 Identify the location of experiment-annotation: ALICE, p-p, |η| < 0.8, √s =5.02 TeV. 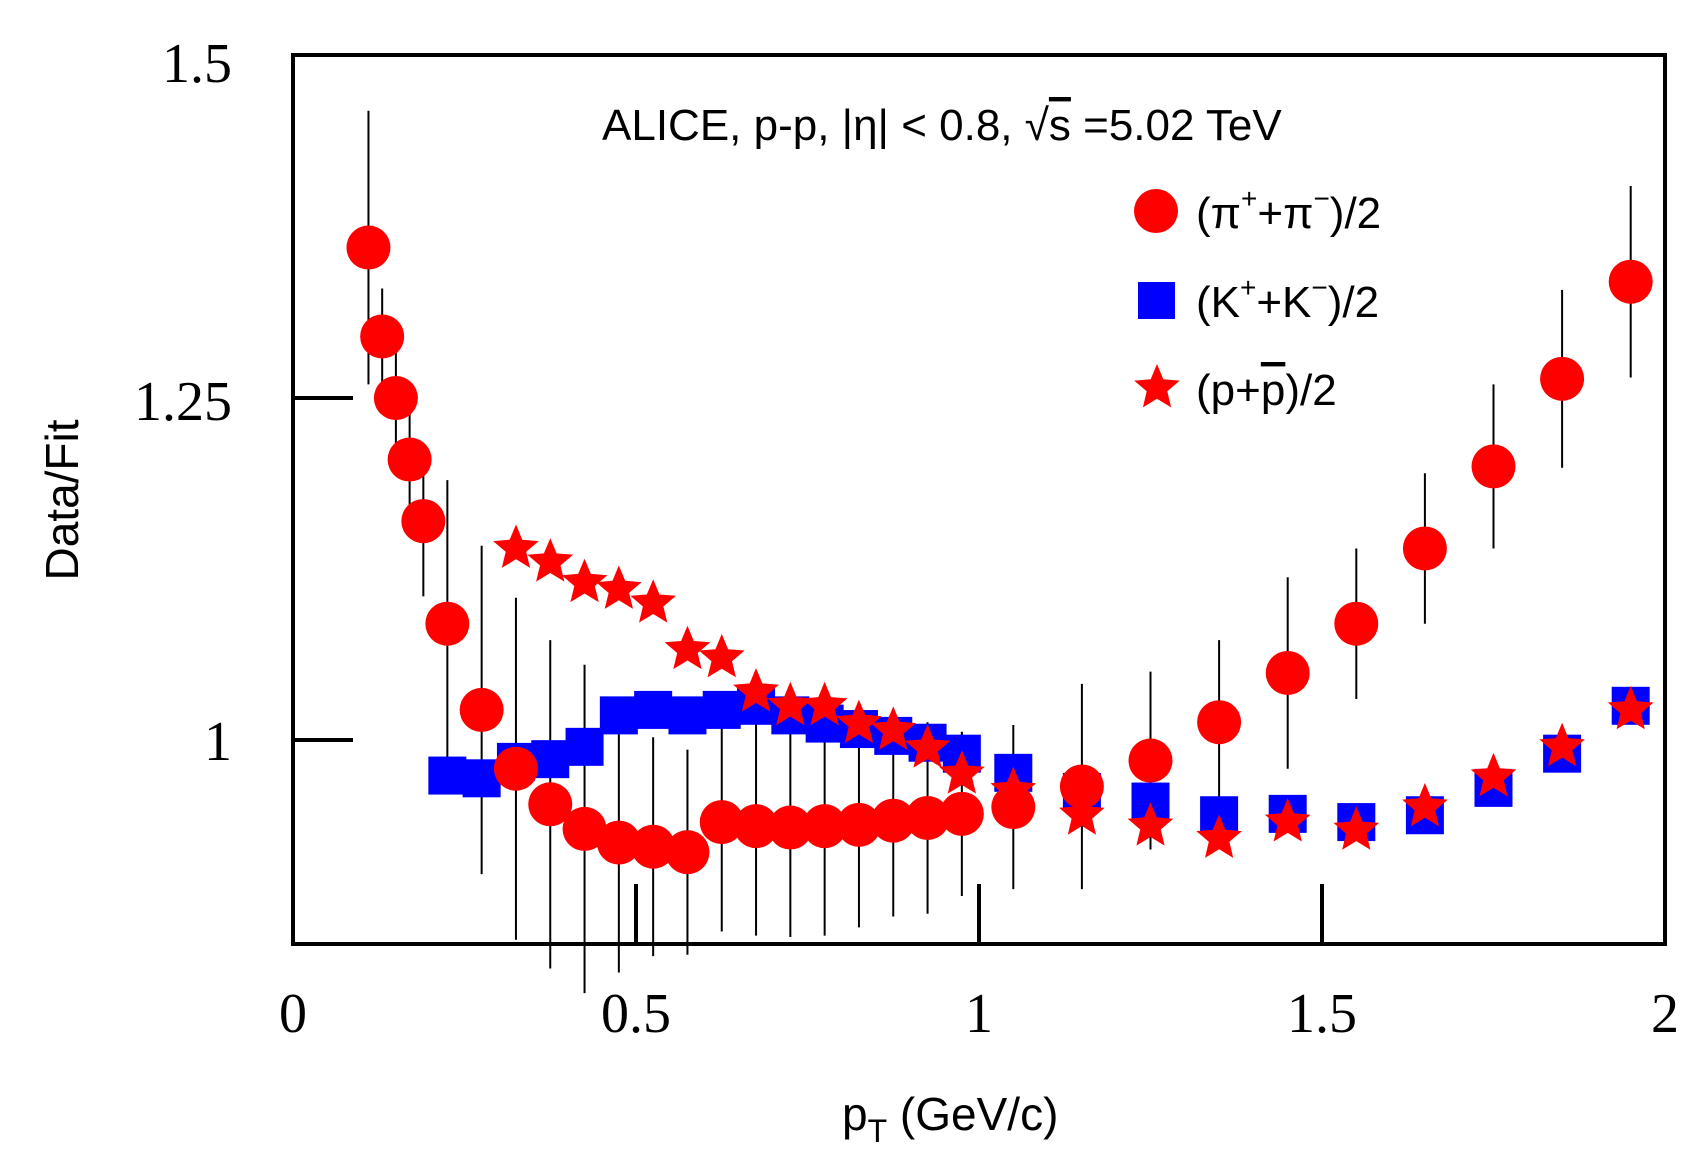
(942, 125).